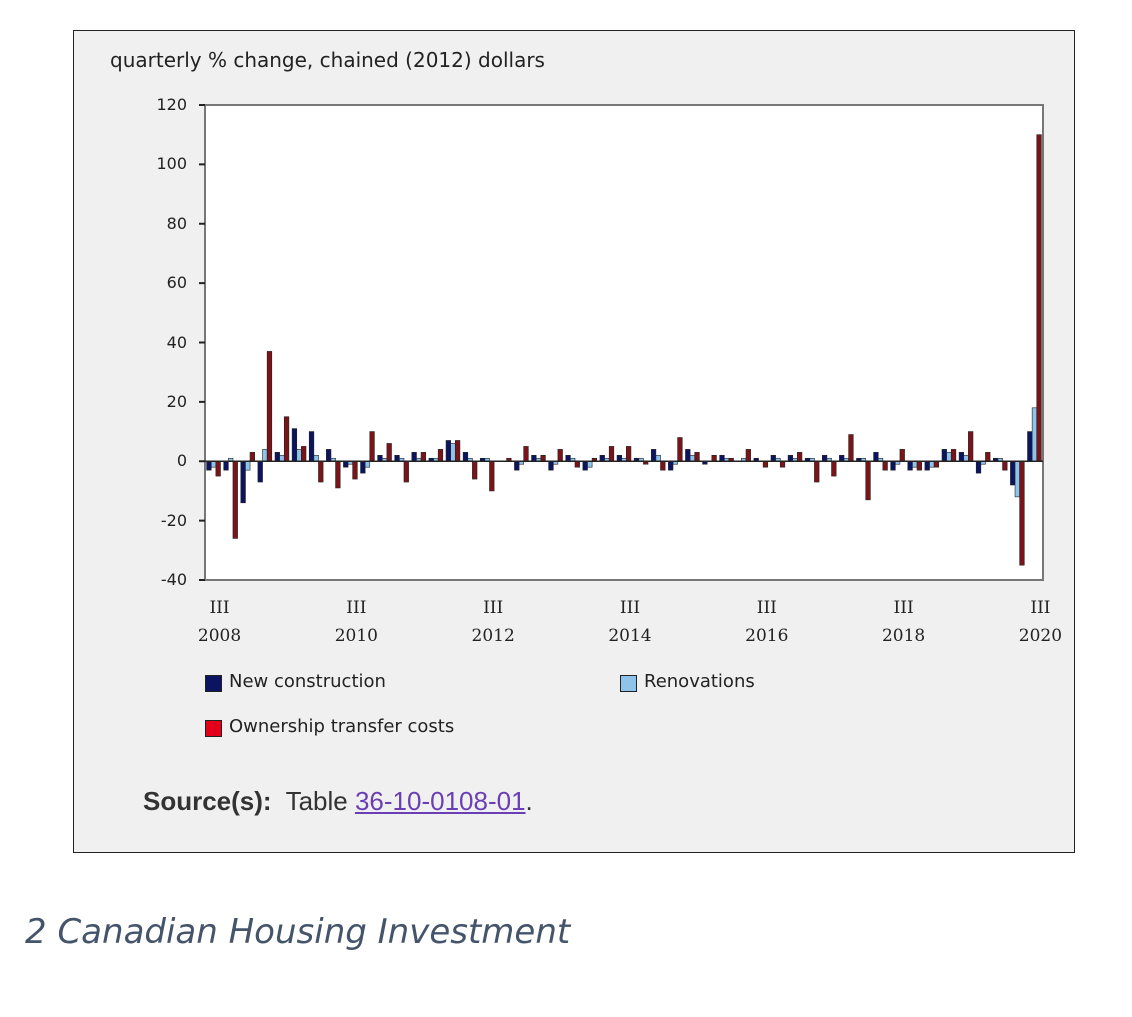  What do you see at coordinates (298, 932) in the screenshot?
I see `caption: 2 Canadian Housing Investment` at bounding box center [298, 932].